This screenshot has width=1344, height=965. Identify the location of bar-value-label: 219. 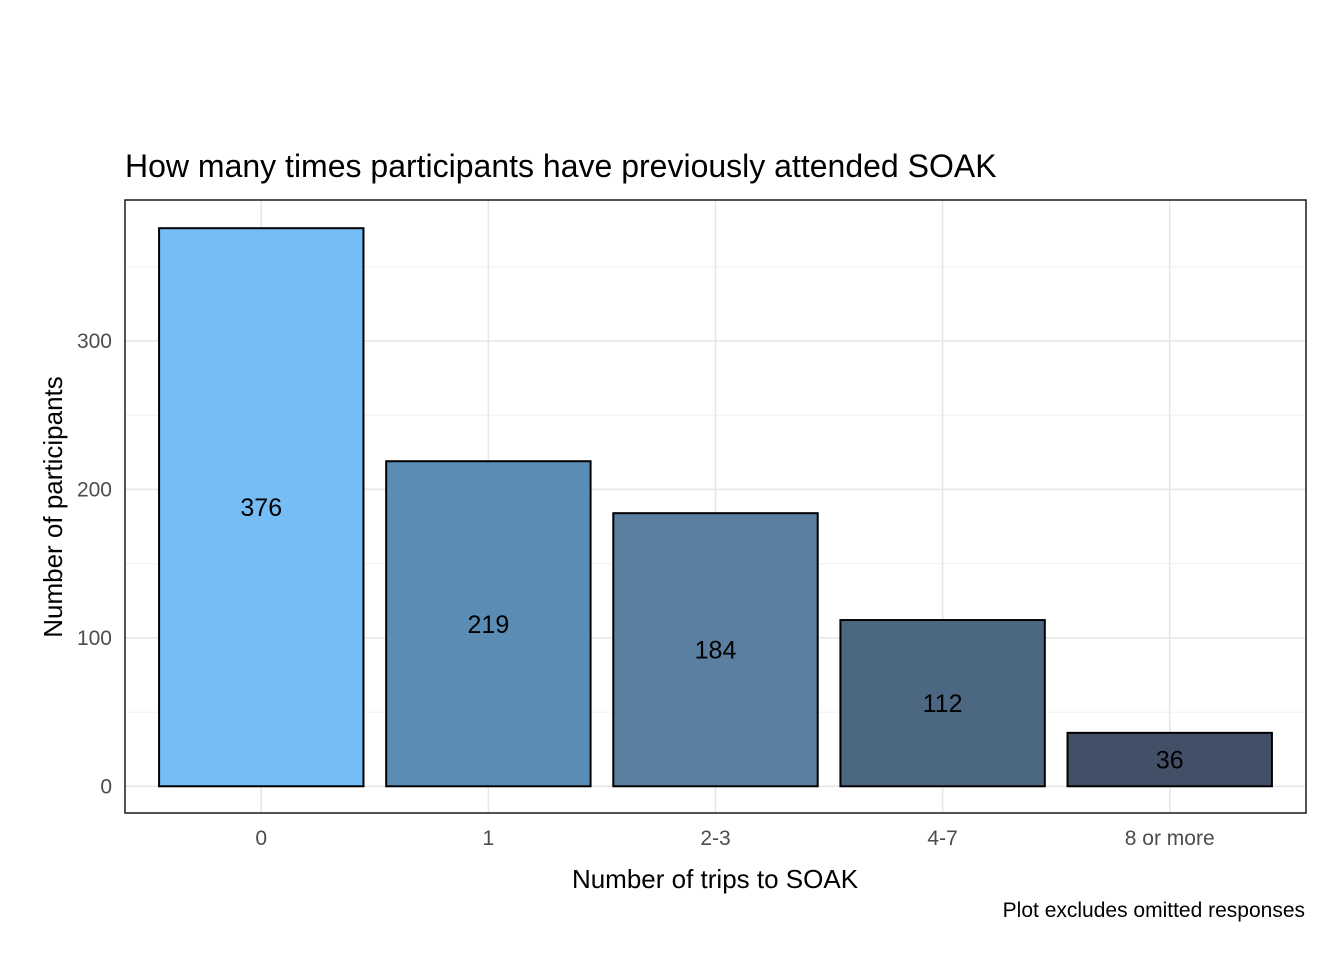
(489, 625).